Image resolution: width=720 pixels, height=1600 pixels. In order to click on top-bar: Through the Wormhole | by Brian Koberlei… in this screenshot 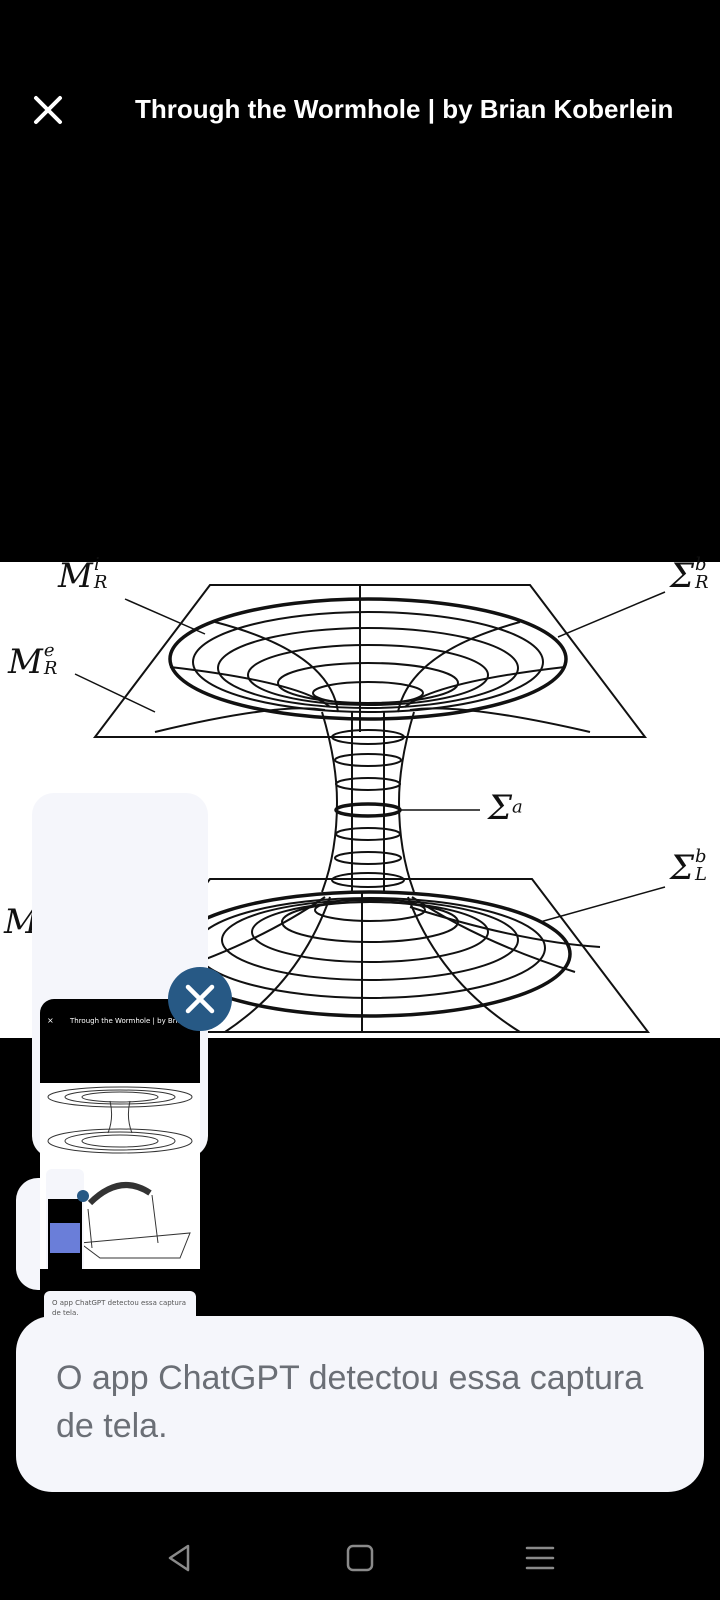, I will do `click(360, 100)`.